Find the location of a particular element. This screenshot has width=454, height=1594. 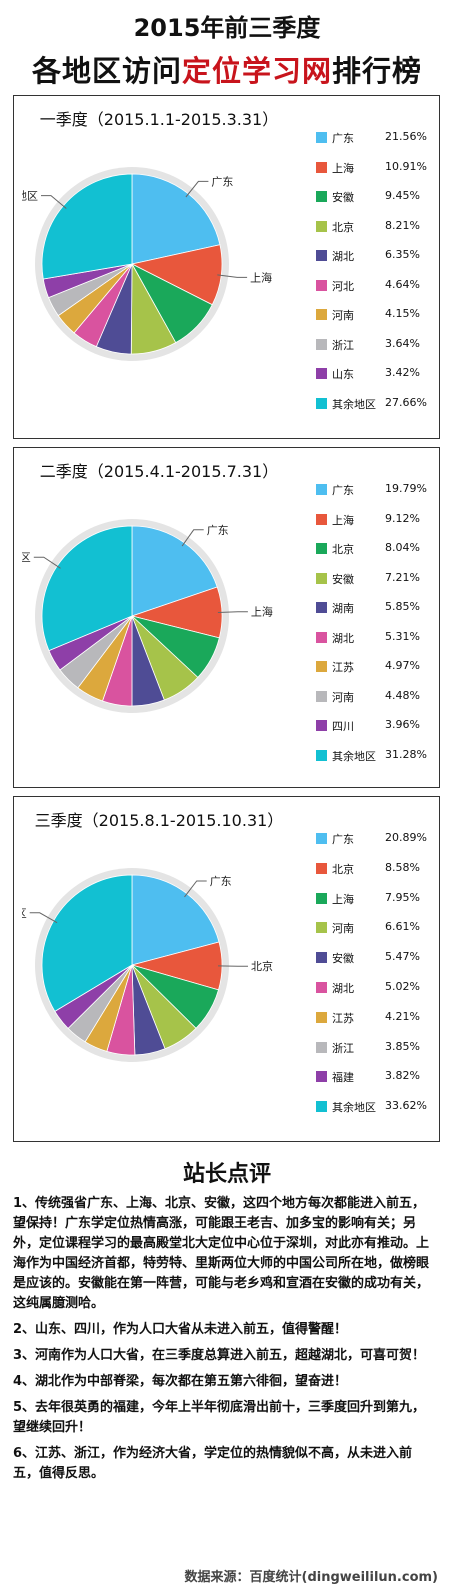

legend-label: 福建 is located at coordinates (343, 1078).